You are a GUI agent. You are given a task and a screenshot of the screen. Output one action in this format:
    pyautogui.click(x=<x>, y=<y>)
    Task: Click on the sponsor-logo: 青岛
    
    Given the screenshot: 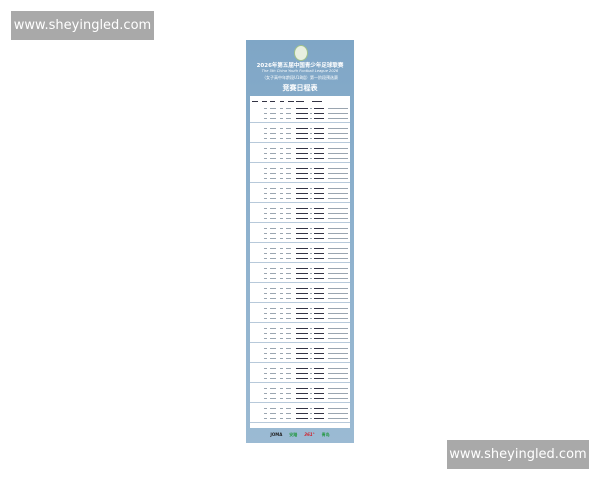 What is the action you would take?
    pyautogui.click(x=325, y=434)
    